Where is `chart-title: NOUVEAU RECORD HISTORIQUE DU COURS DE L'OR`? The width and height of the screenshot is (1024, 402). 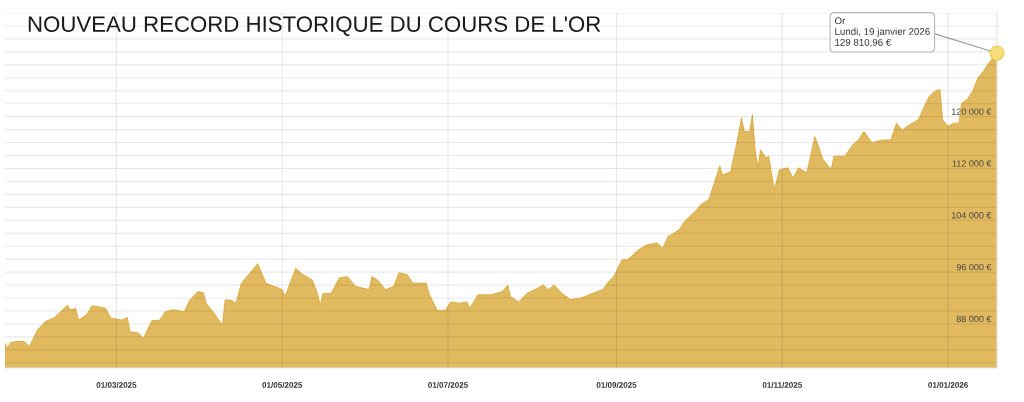 chart-title: NOUVEAU RECORD HISTORIQUE DU COURS DE L'OR is located at coordinates (314, 26).